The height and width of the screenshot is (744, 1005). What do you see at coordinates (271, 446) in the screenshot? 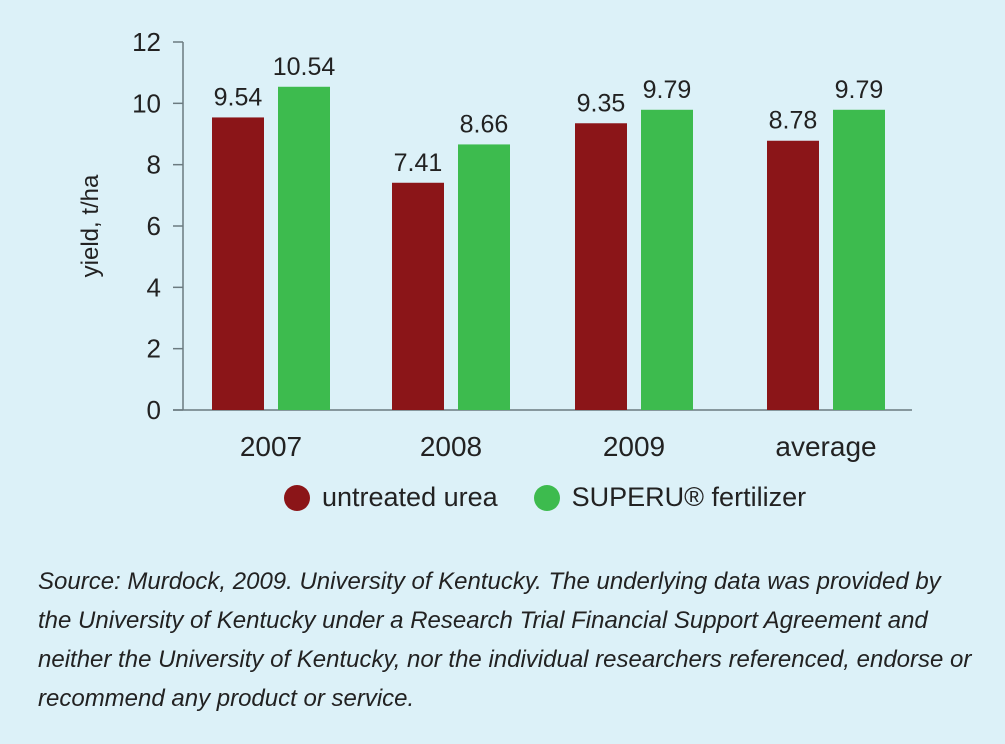
I see `x-category-label: 2007` at bounding box center [271, 446].